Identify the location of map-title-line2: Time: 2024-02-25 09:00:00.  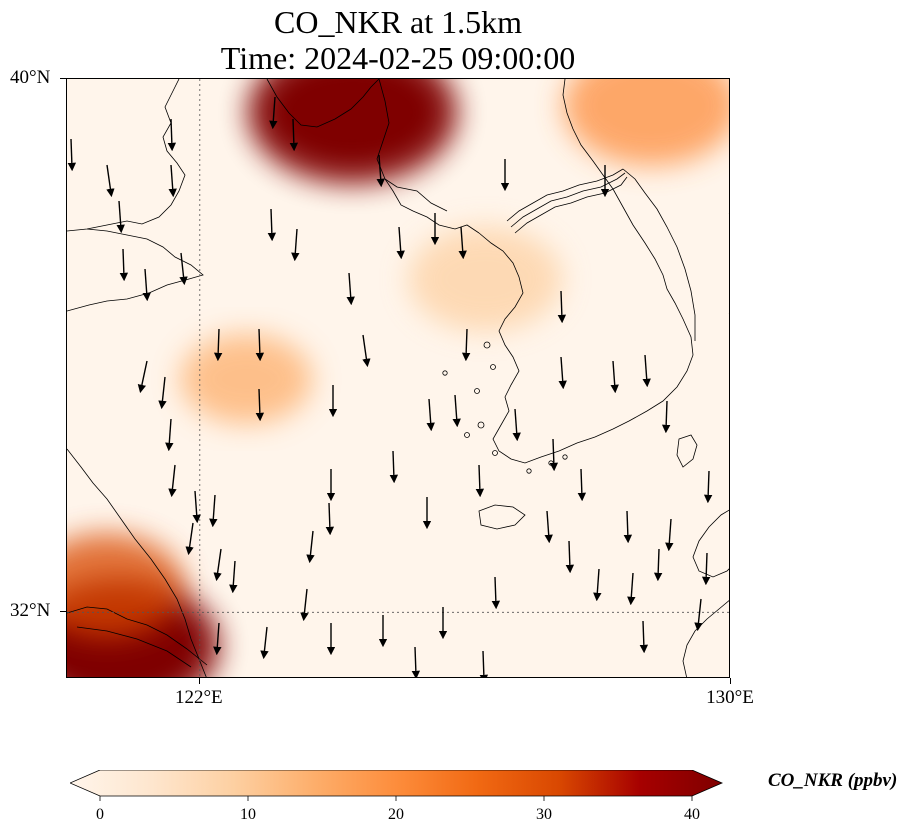
(398, 58).